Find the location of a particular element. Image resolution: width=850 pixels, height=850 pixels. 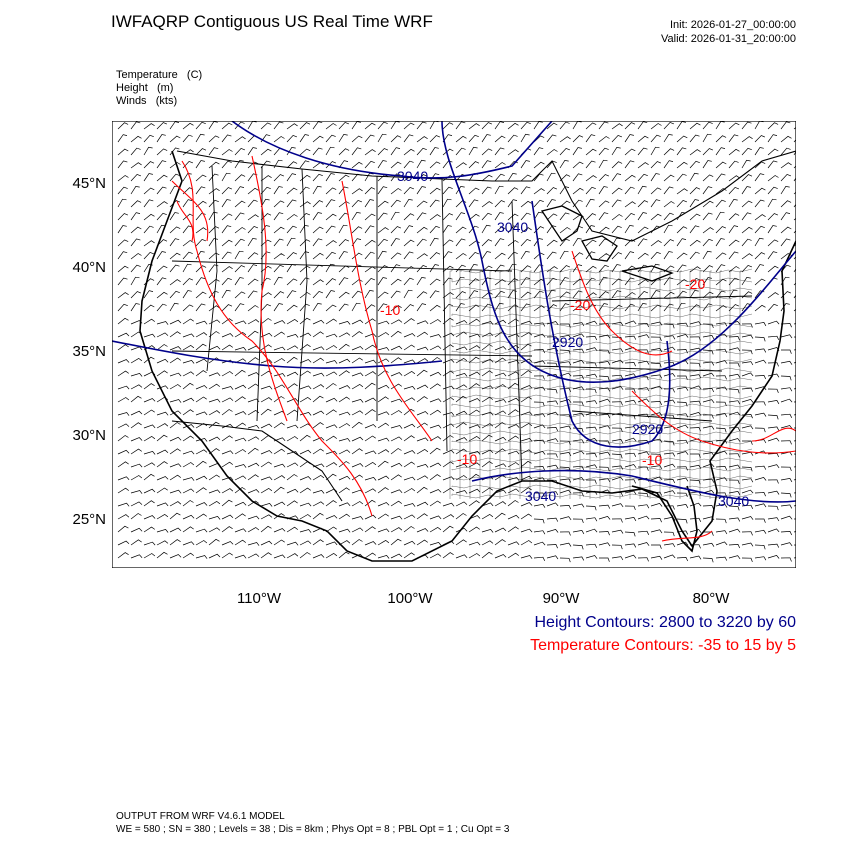

lon-label-110w: 110°W is located at coordinates (259, 598).